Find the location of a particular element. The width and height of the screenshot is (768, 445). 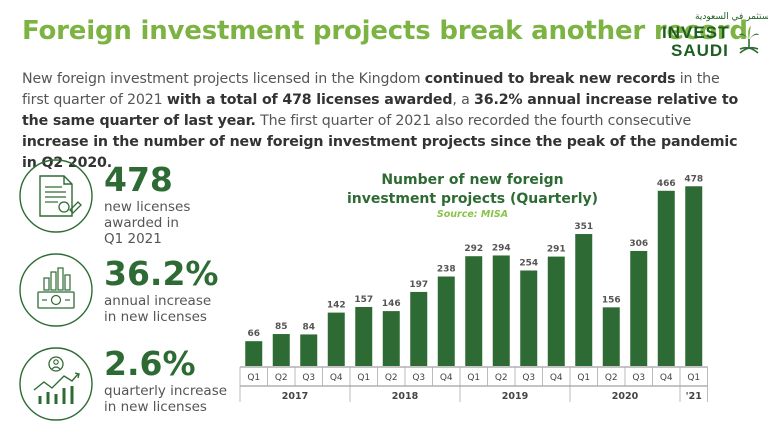

stat-annual-line2: in new licenses is located at coordinates (155, 317).